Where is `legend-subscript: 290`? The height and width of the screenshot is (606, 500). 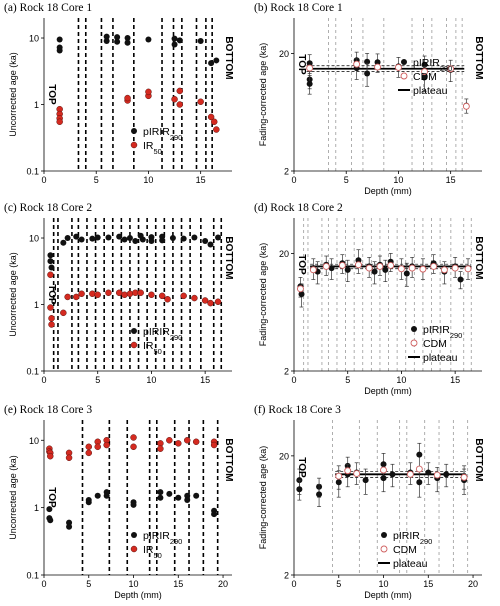 legend-subscript: 290 is located at coordinates (176, 541).